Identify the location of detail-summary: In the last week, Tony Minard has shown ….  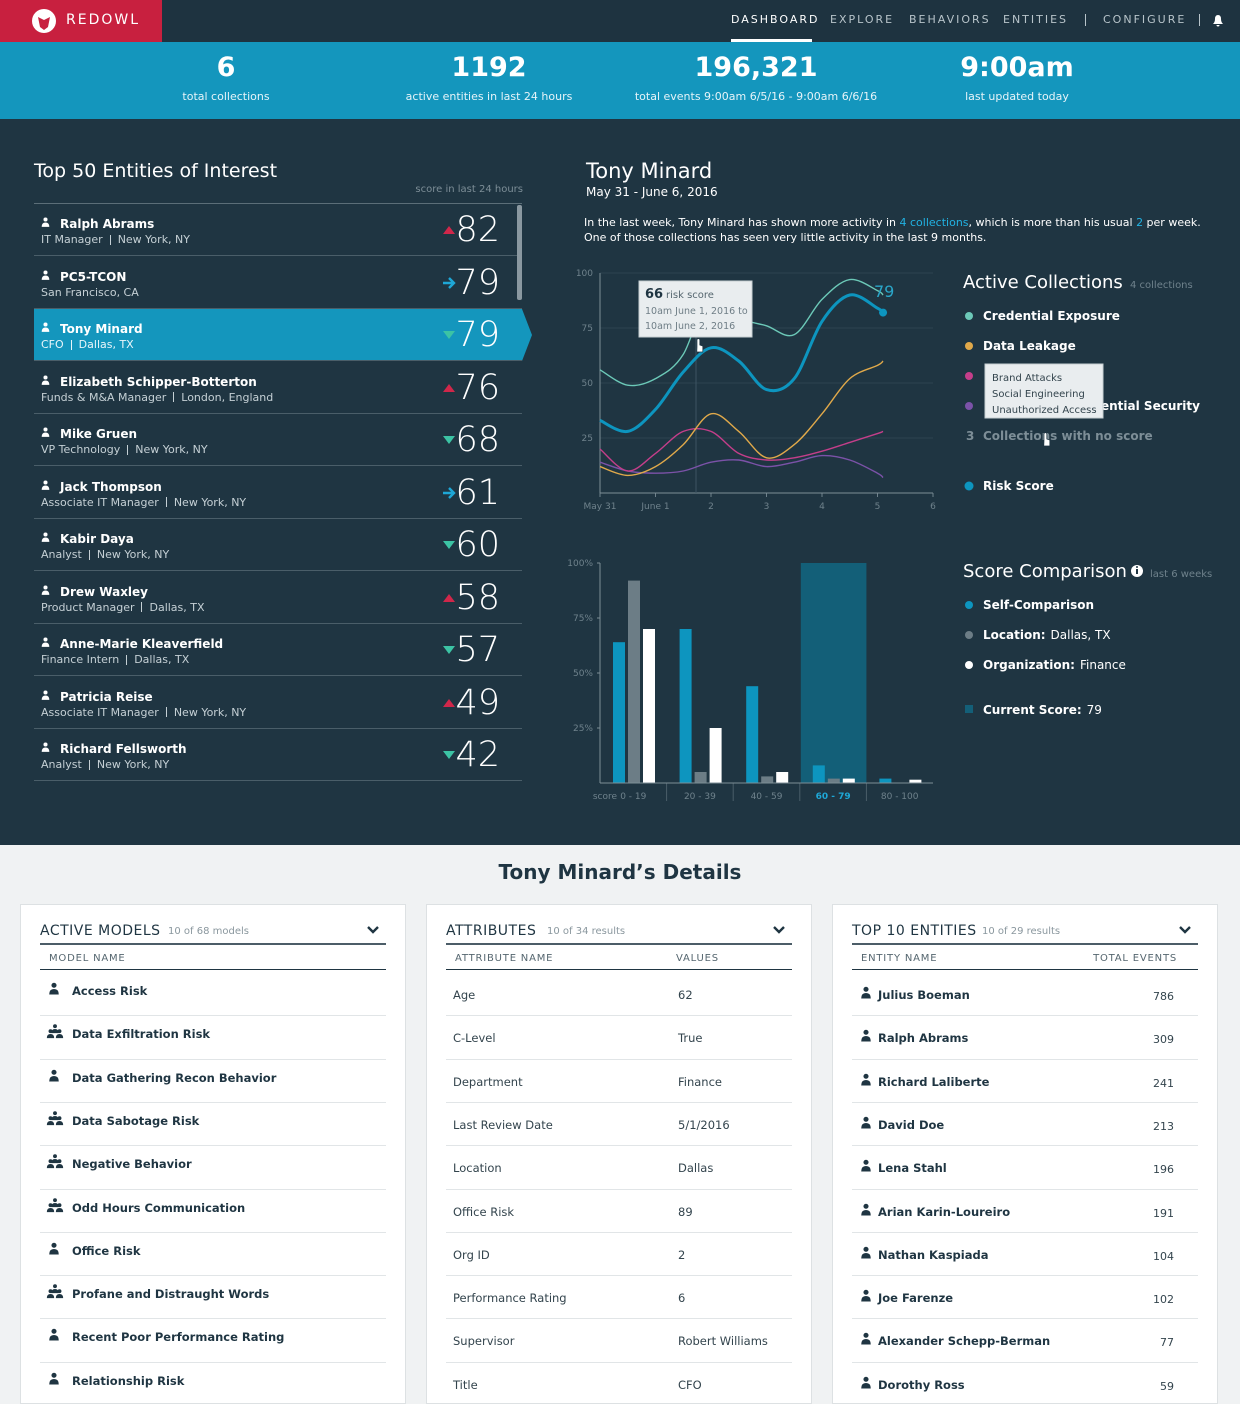
(902, 230).